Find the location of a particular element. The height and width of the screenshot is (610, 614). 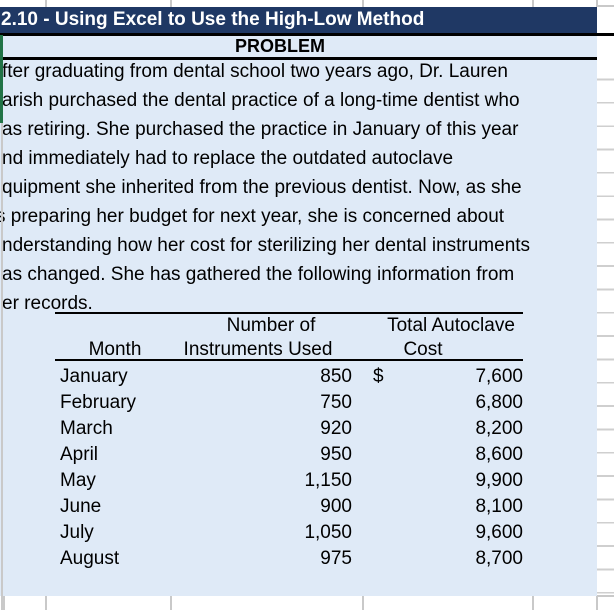

month-cell: January is located at coordinates (94, 376).